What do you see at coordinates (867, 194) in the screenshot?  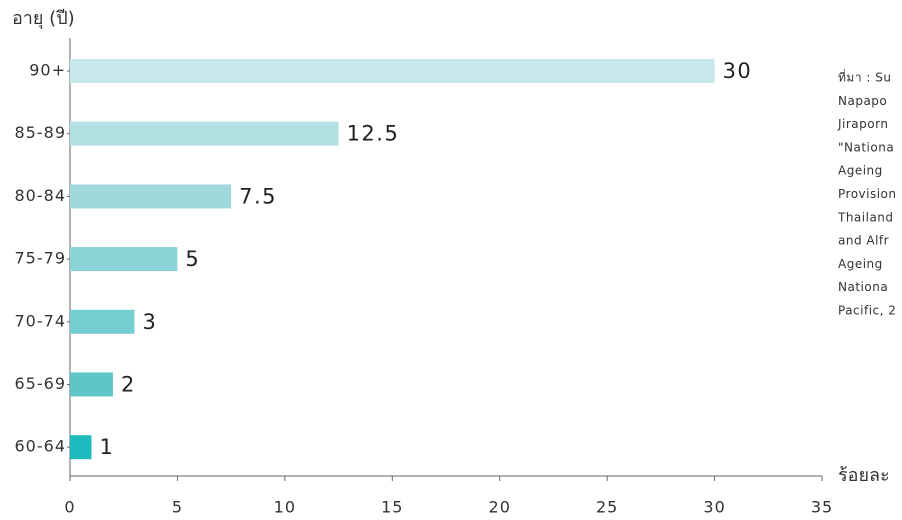 I see `source-line: Provision` at bounding box center [867, 194].